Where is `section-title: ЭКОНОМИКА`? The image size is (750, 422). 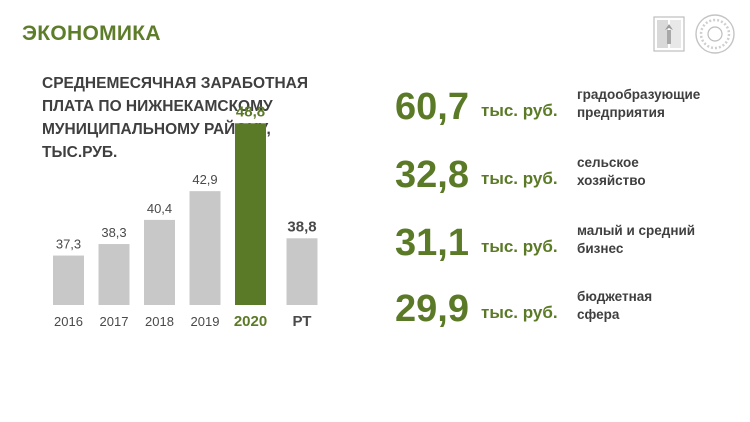 section-title: ЭКОНОМИКА is located at coordinates (91, 33).